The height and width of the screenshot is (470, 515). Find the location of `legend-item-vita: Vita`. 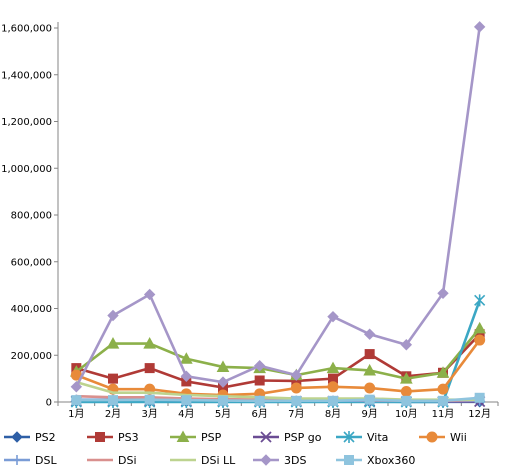

legend-item-vita: Vita is located at coordinates (362, 437).